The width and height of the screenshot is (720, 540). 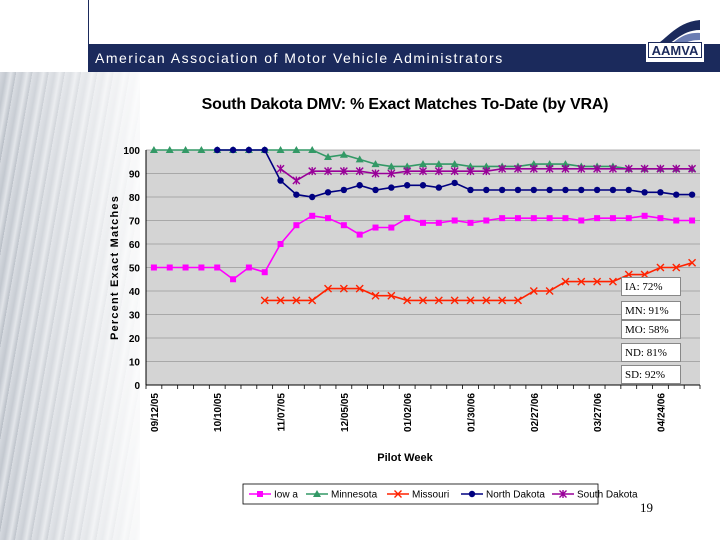 I want to click on legend-marker-minnesota, so click(x=317, y=493).